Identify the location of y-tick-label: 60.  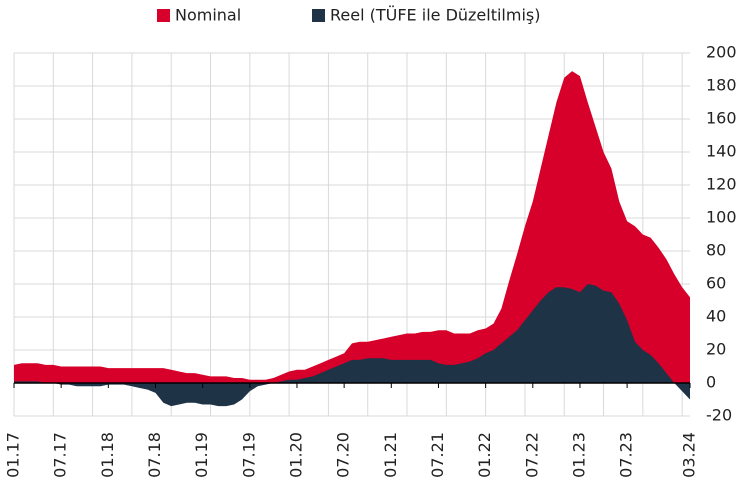
(716, 283).